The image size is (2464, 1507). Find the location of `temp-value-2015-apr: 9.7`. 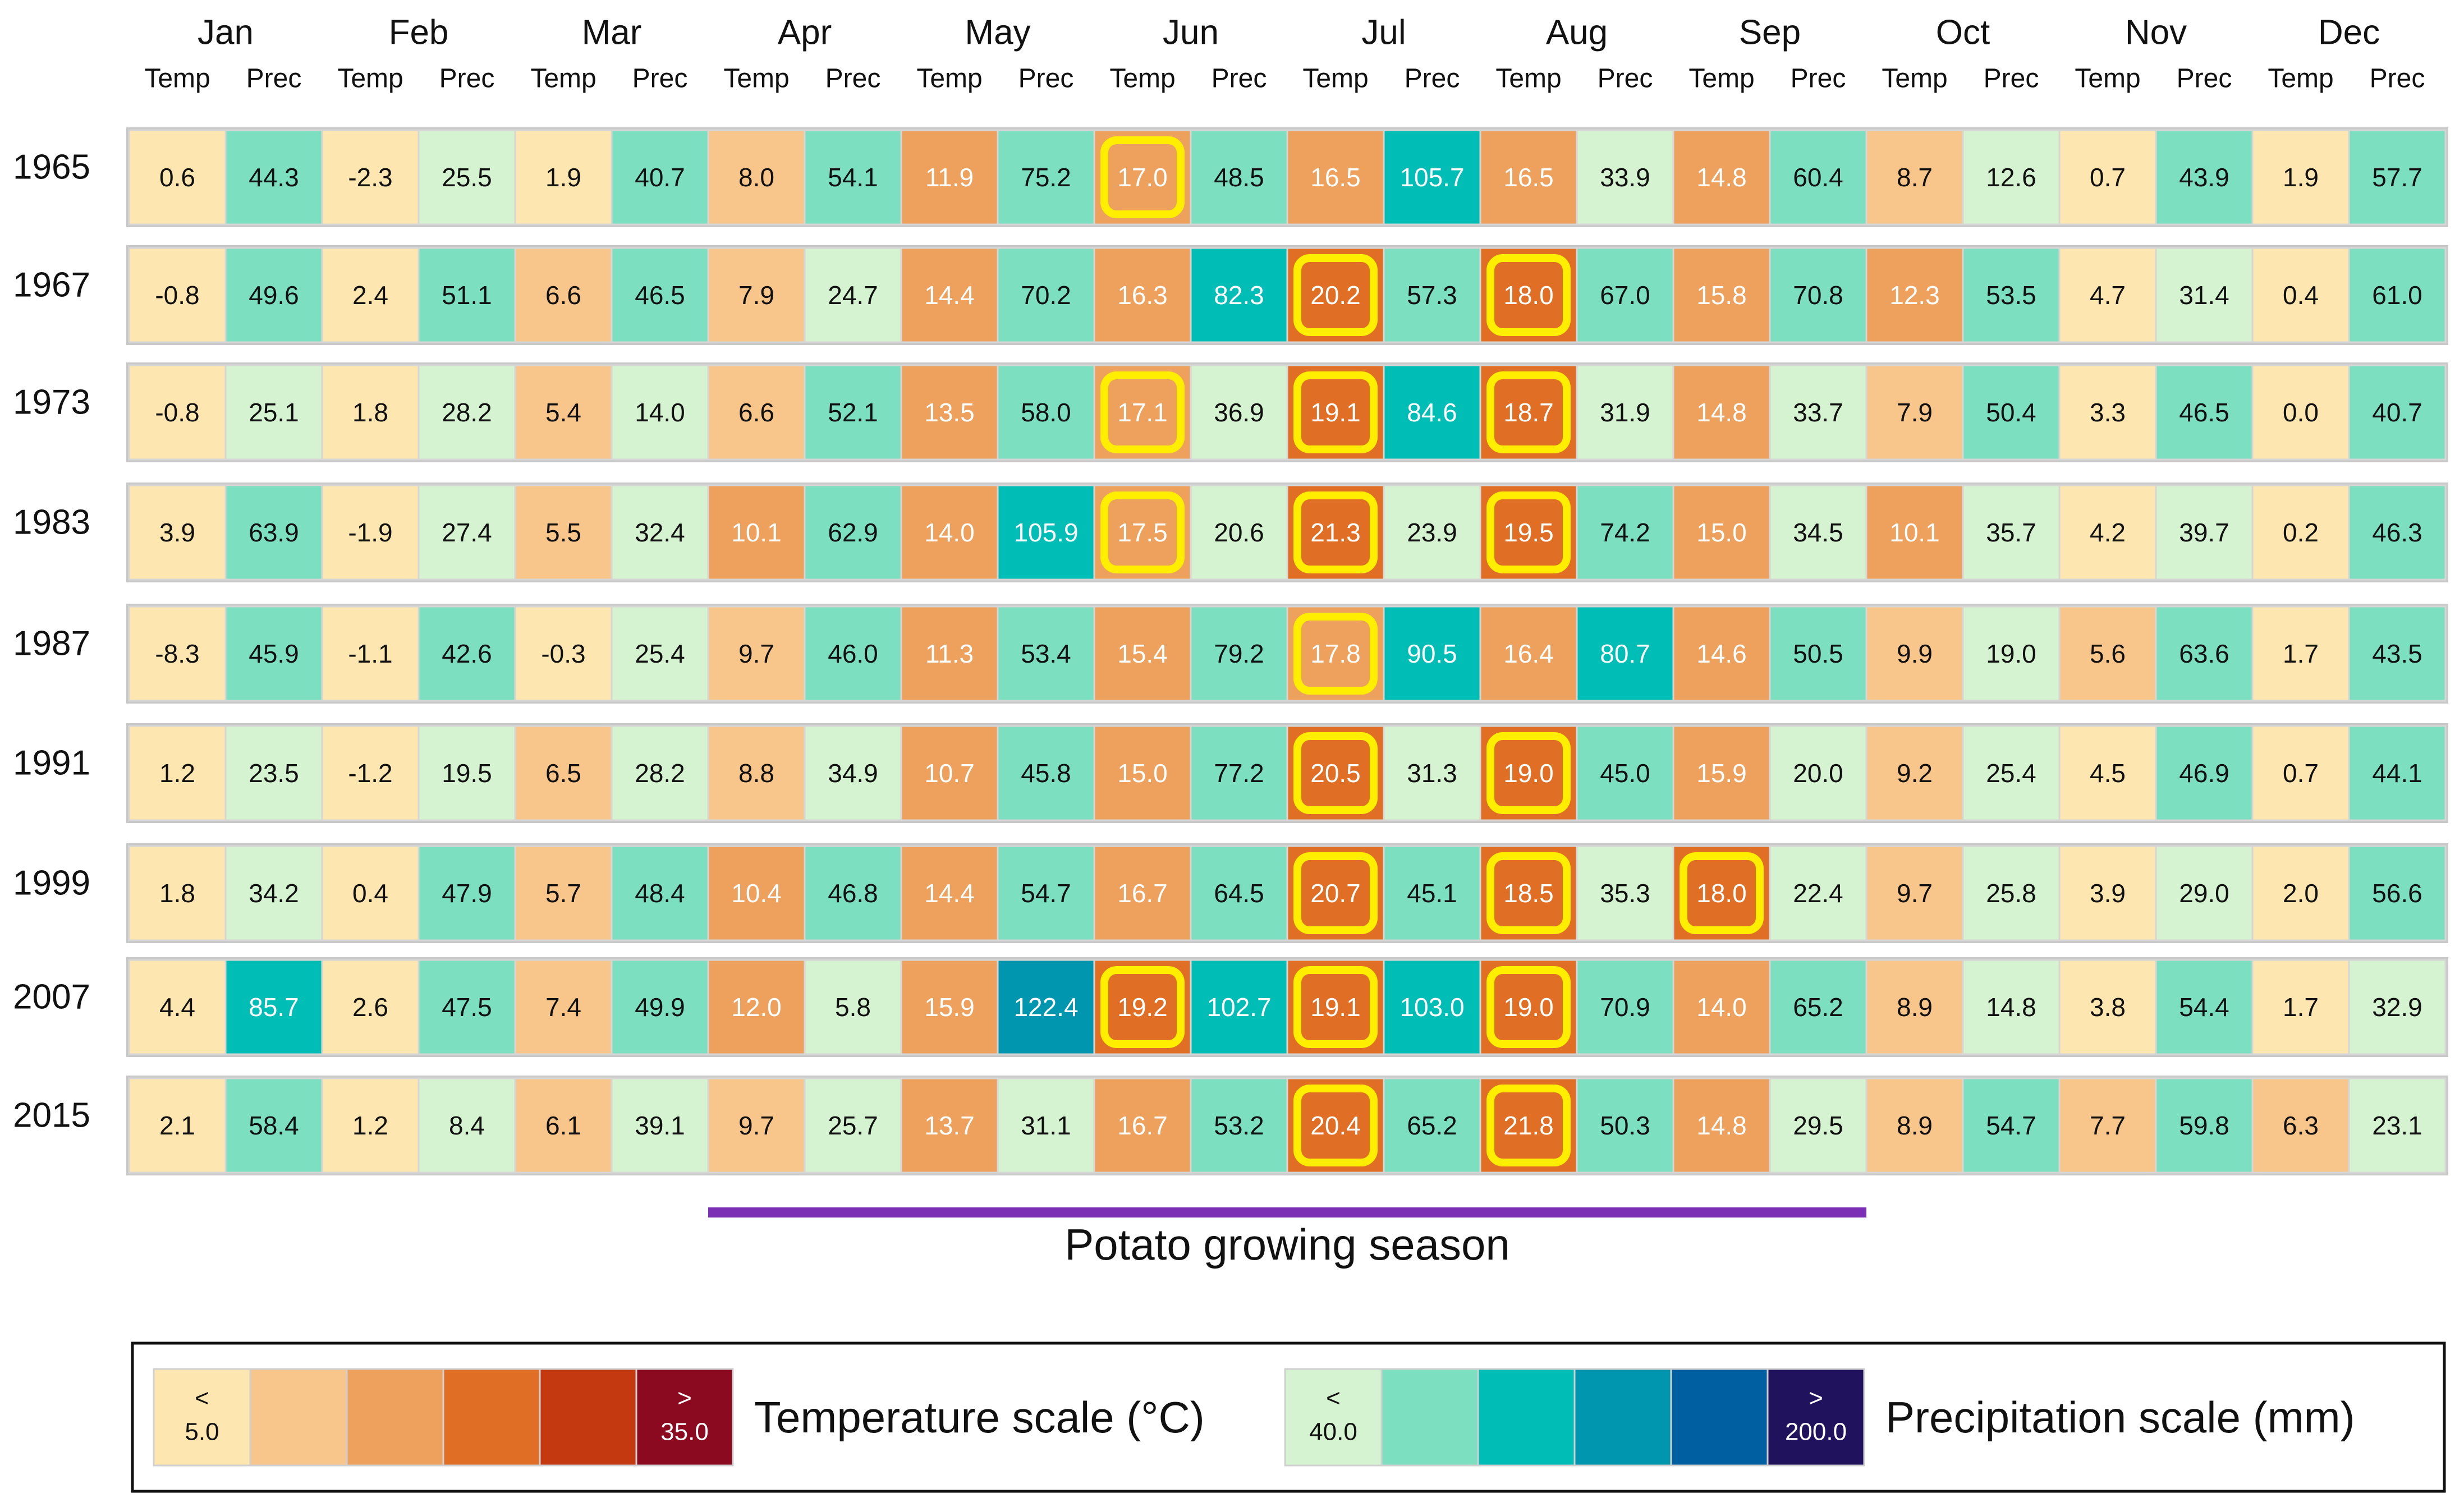

temp-value-2015-apr: 9.7 is located at coordinates (756, 1125).